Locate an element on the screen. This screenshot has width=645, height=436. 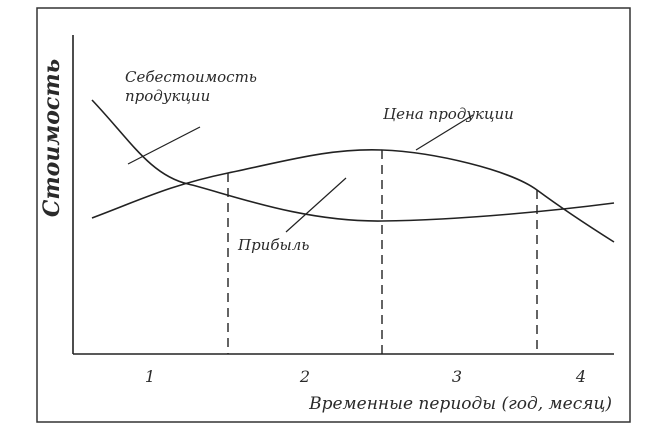
period-label-4: 4 is located at coordinates (580, 376).